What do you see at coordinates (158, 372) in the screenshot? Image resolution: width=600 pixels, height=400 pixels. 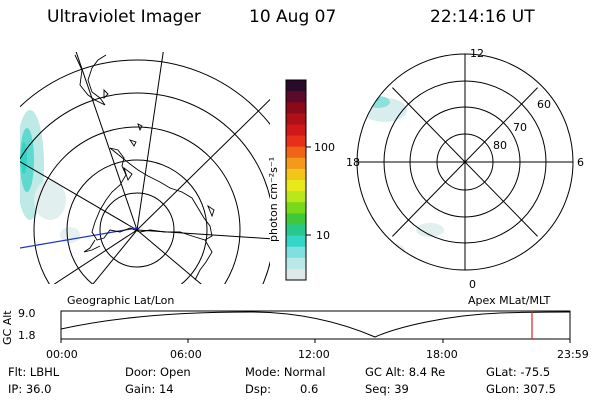 I see `door-status: Door: Open` at bounding box center [158, 372].